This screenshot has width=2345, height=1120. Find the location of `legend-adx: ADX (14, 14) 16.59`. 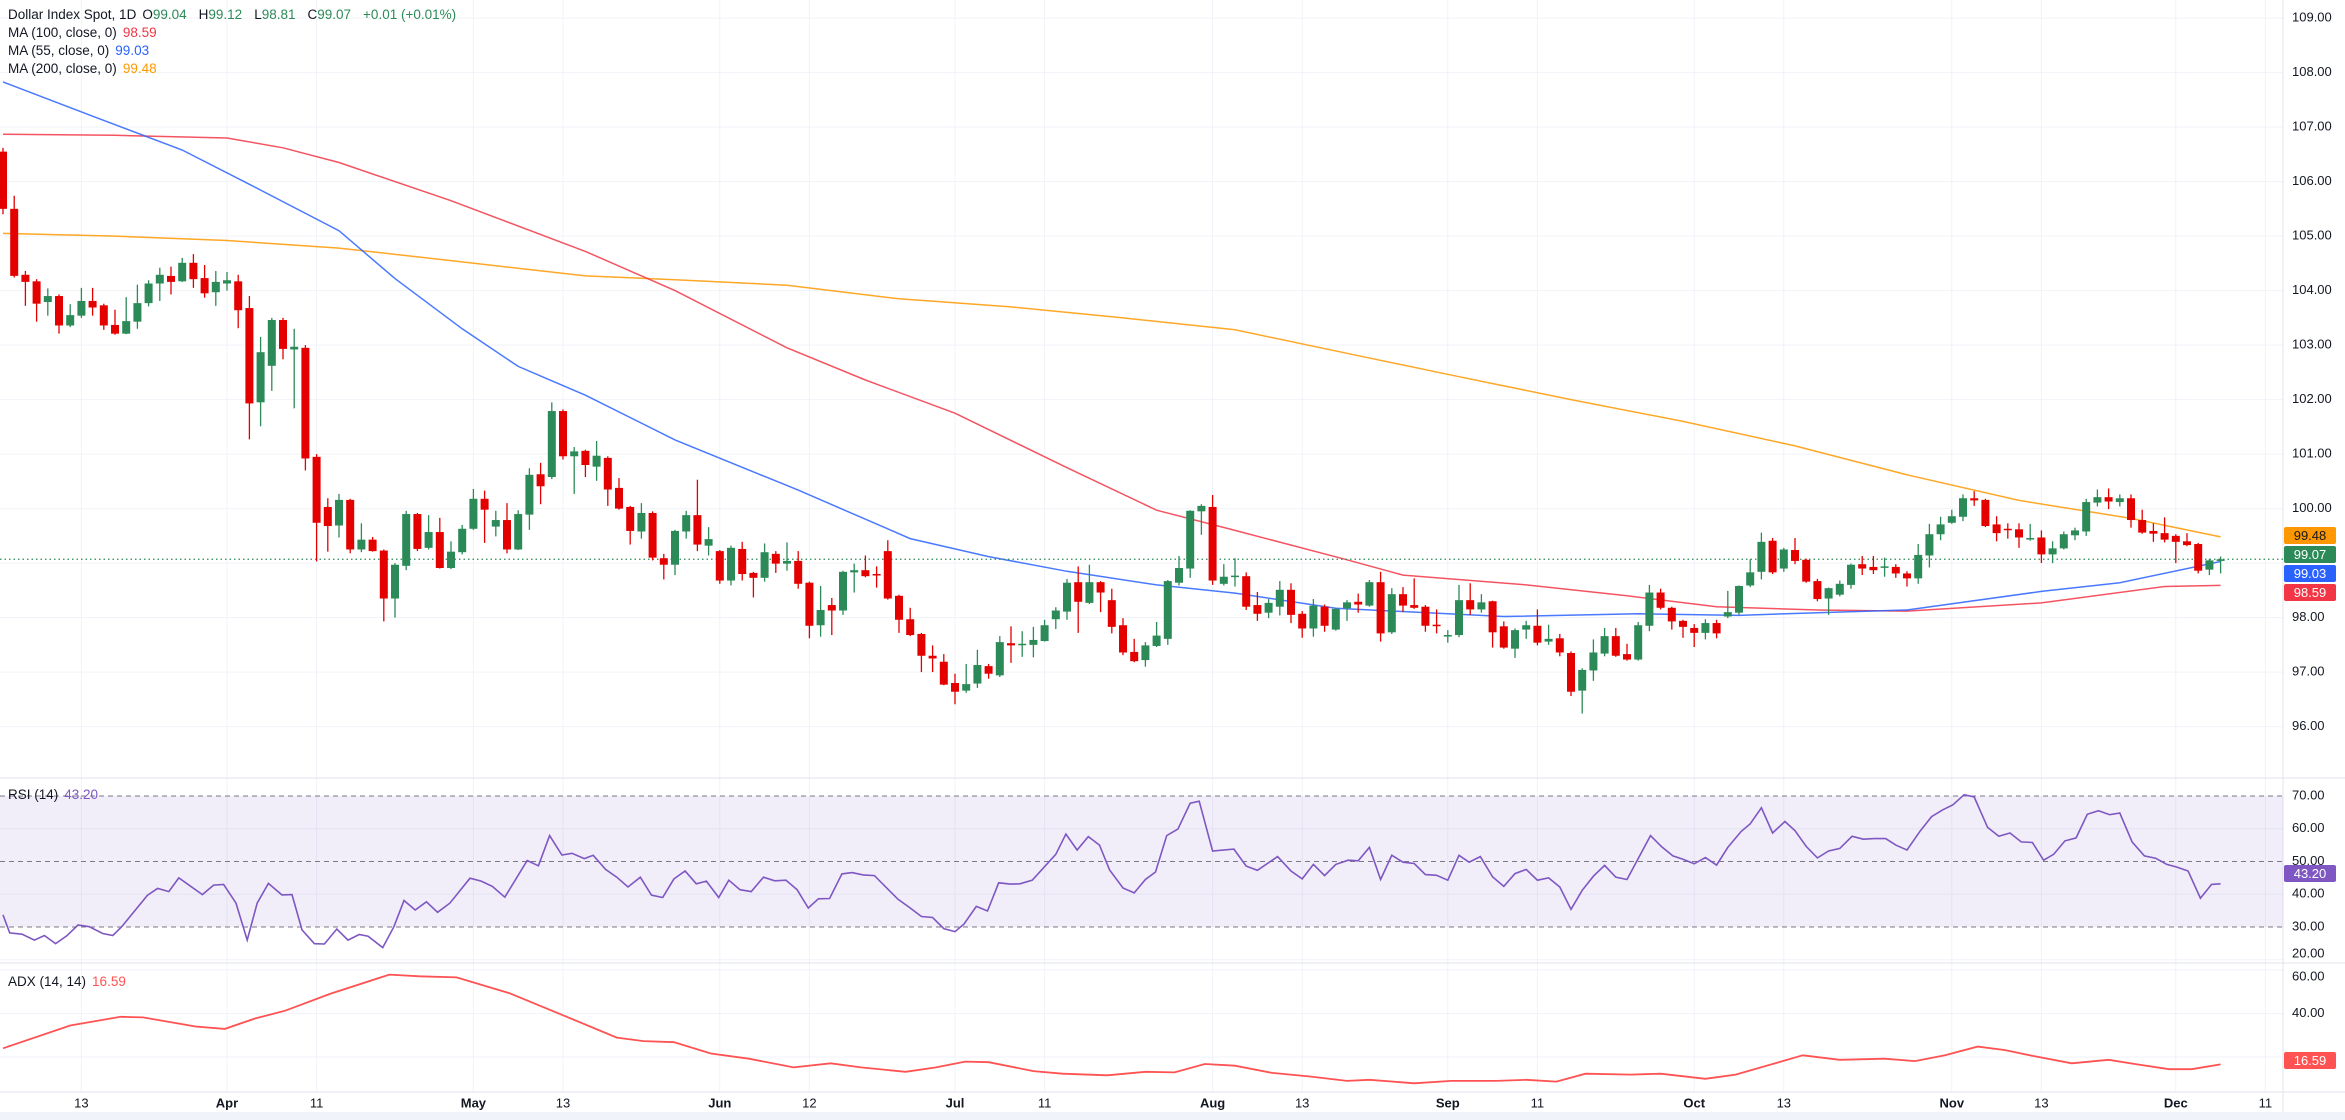

legend-adx: ADX (14, 14) 16.59 is located at coordinates (70, 981).